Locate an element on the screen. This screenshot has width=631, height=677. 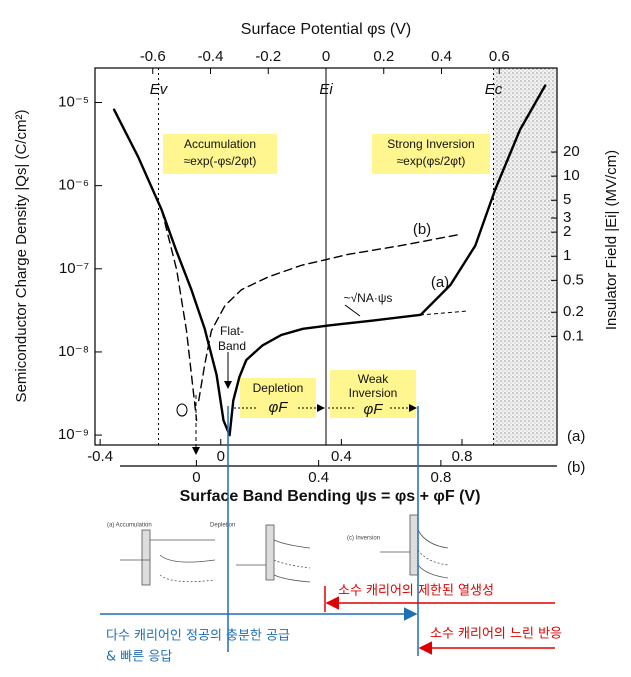
background-layer is located at coordinates (525, 256).